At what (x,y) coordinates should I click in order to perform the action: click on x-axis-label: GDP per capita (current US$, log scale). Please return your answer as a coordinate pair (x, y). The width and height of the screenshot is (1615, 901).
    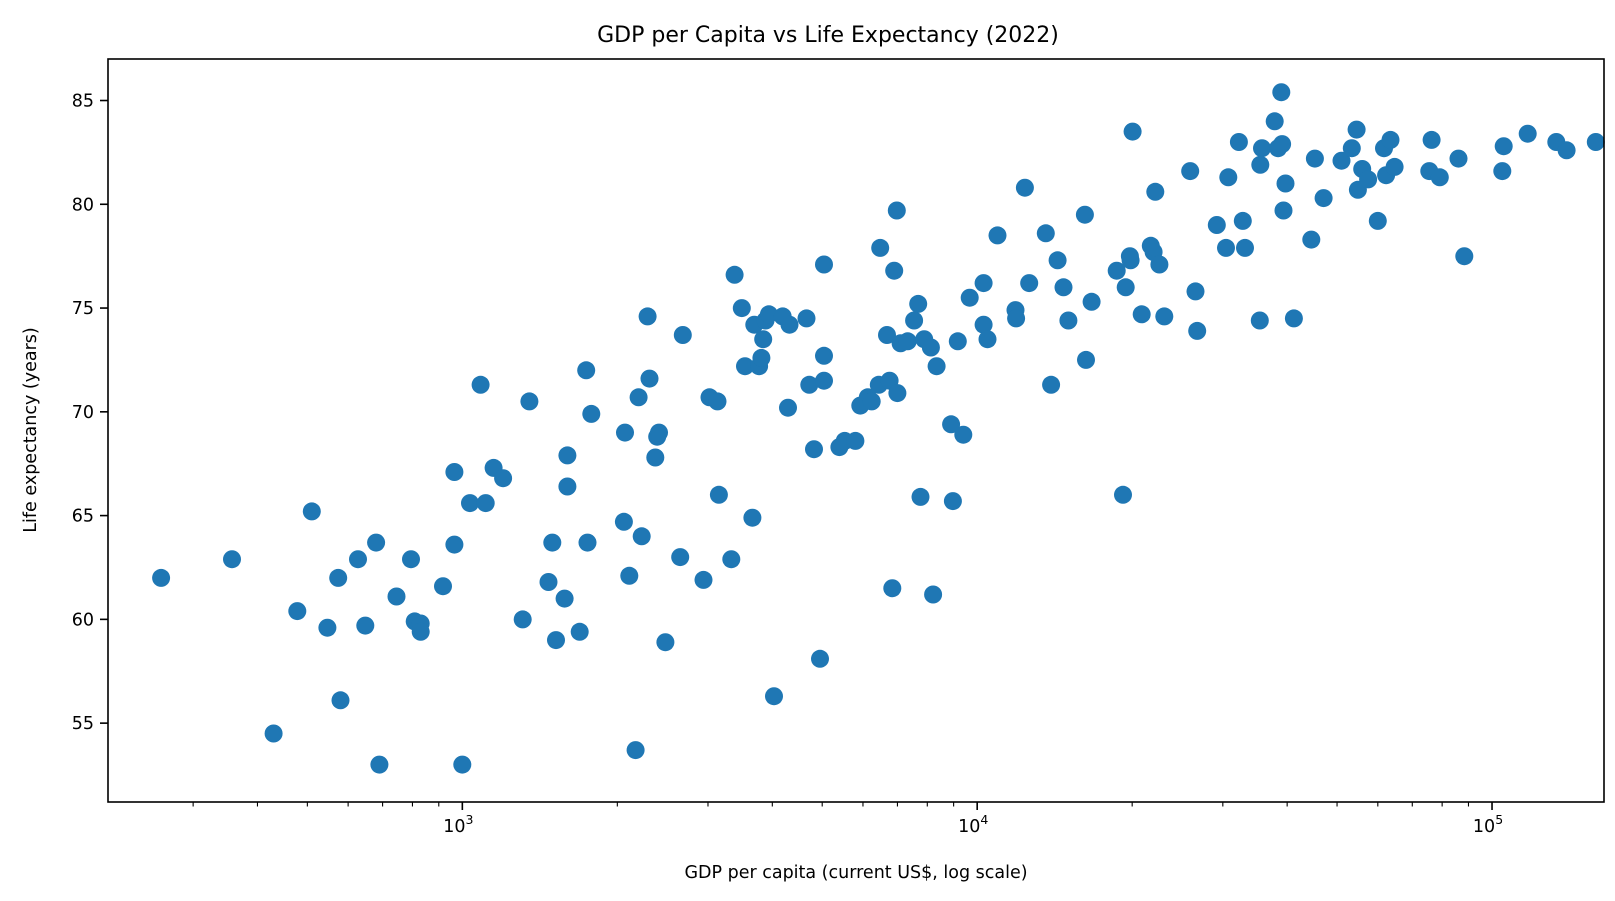
    Looking at the image, I should click on (855, 873).